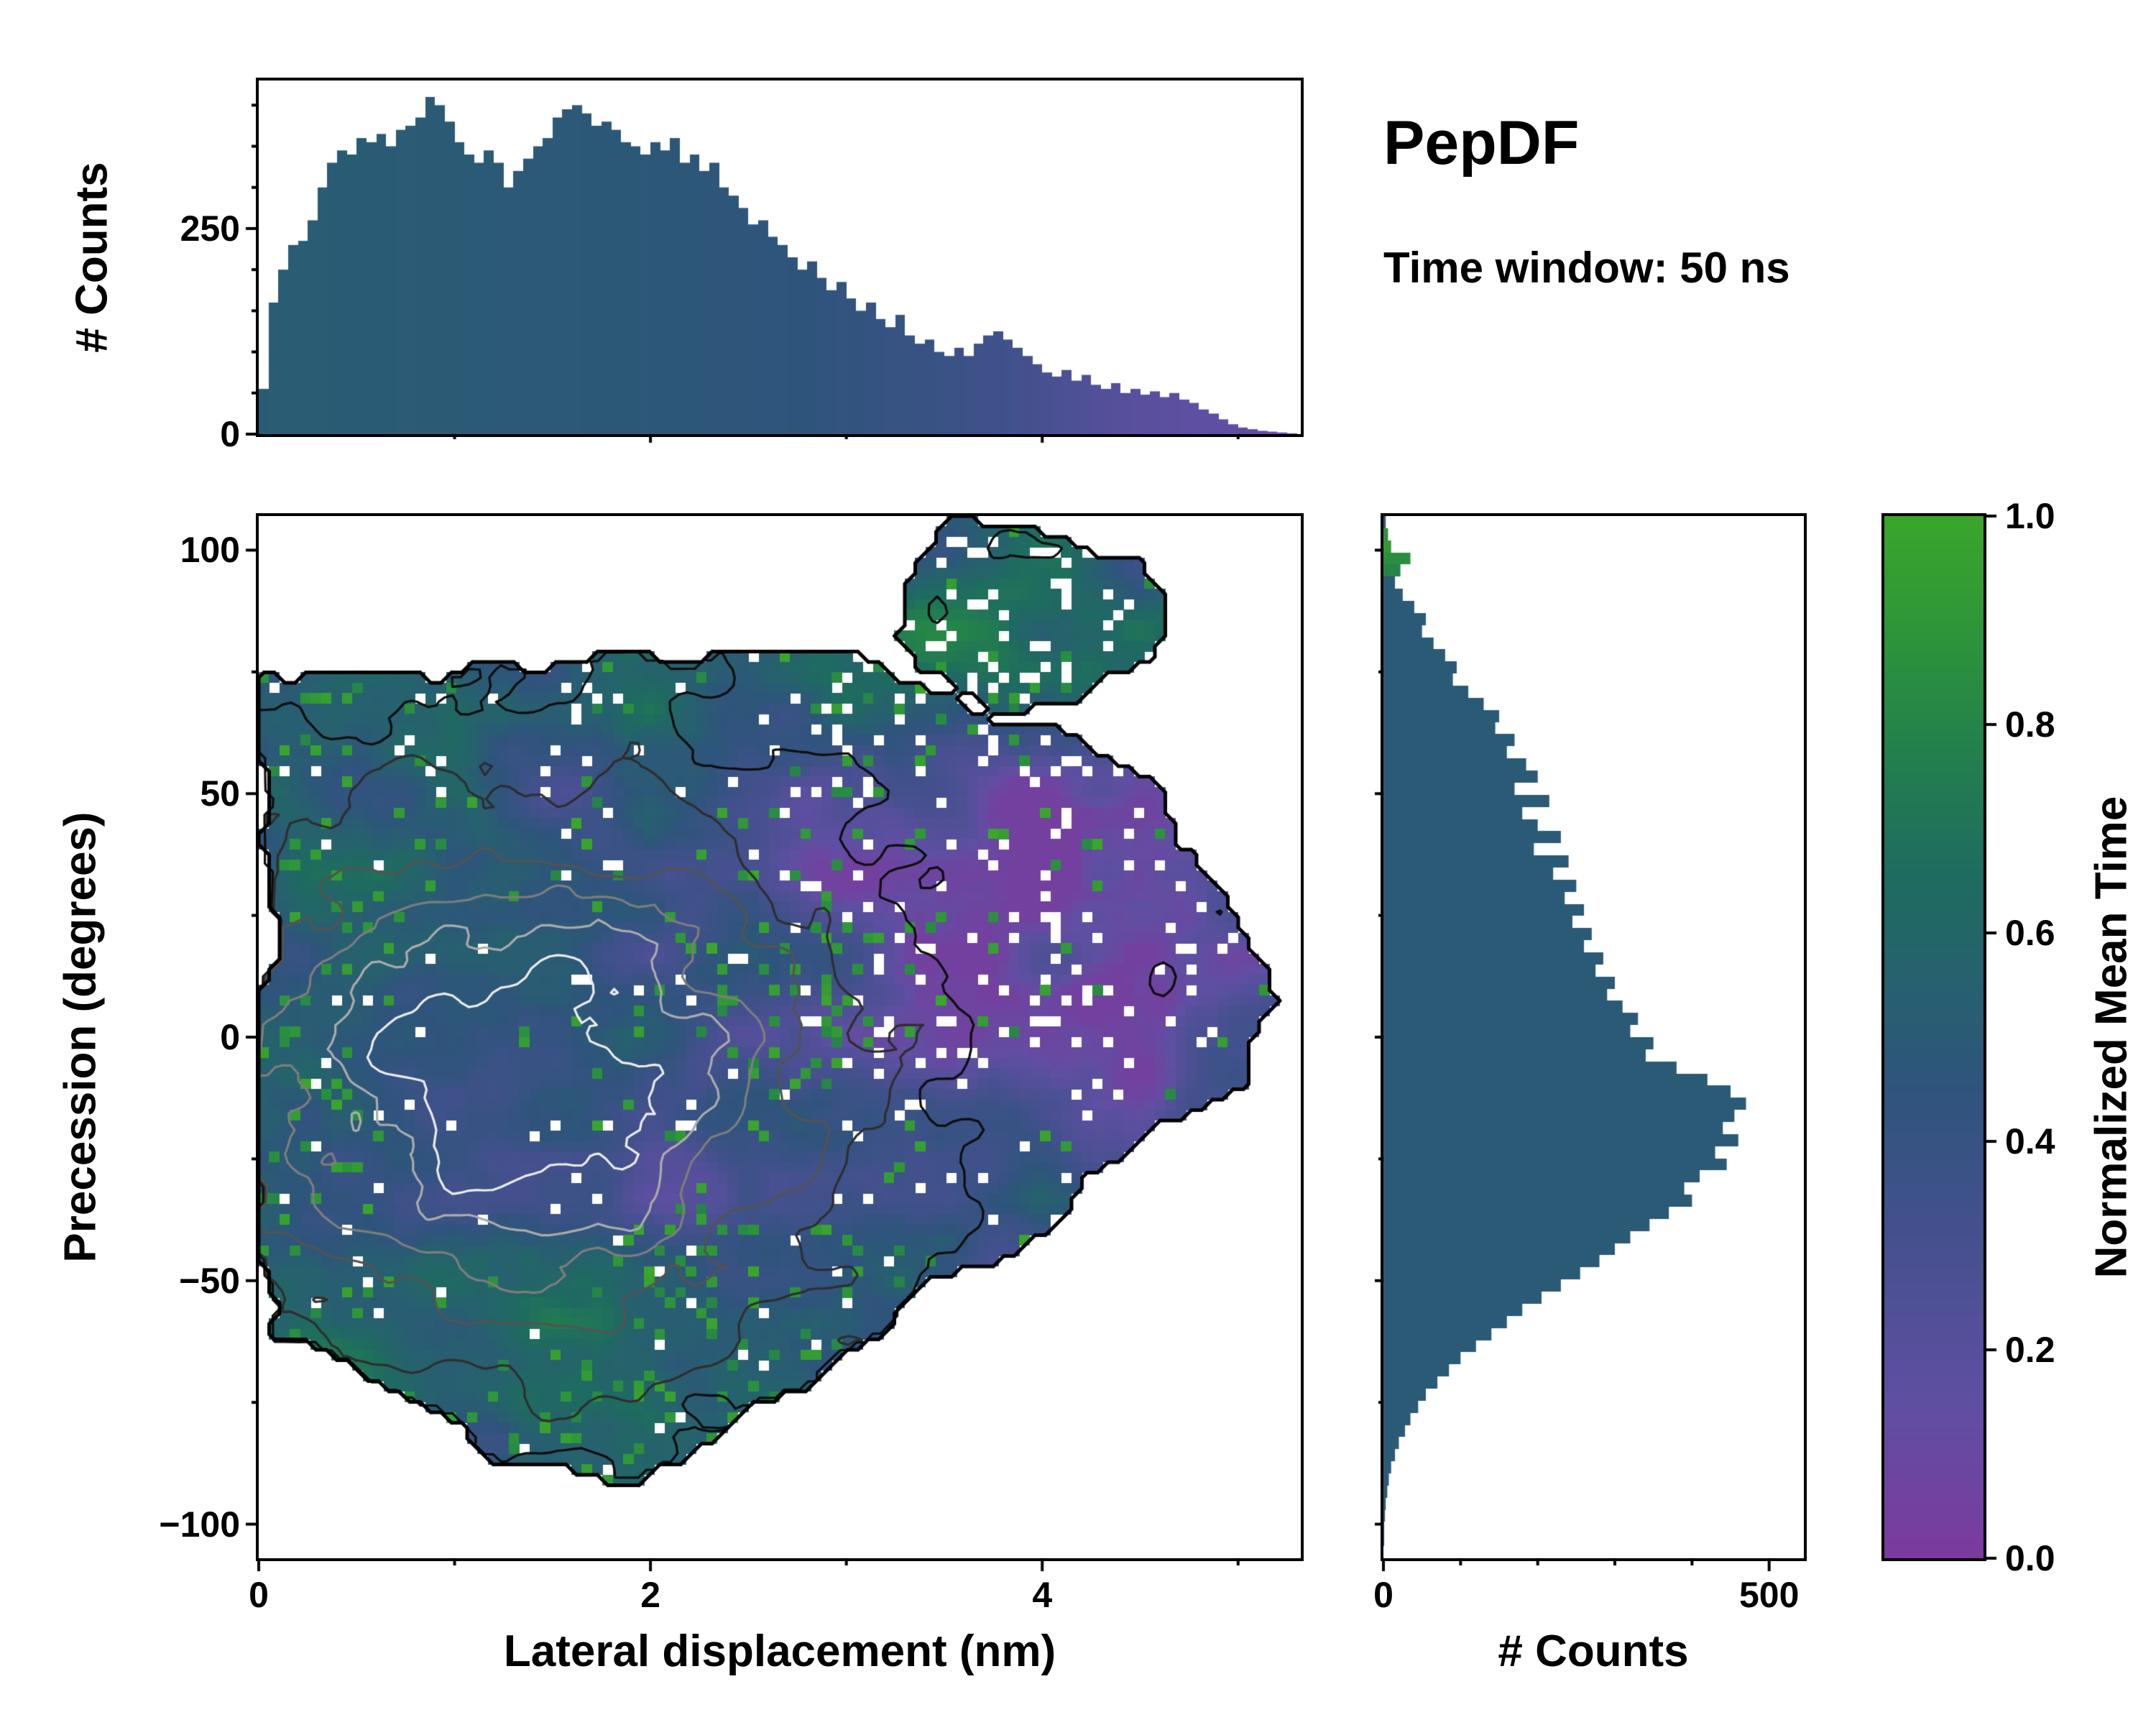  I want to click on tick-label: 500, so click(1769, 1595).